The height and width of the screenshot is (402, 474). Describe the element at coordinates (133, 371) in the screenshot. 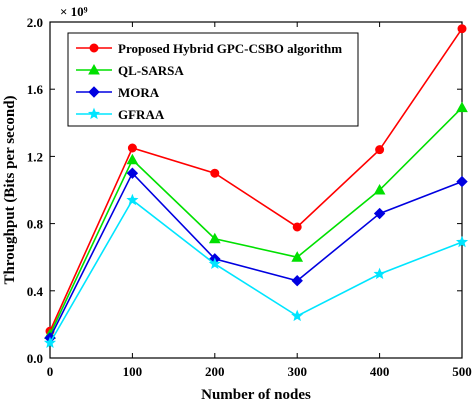

I see `x-tick-label: 100` at that location.